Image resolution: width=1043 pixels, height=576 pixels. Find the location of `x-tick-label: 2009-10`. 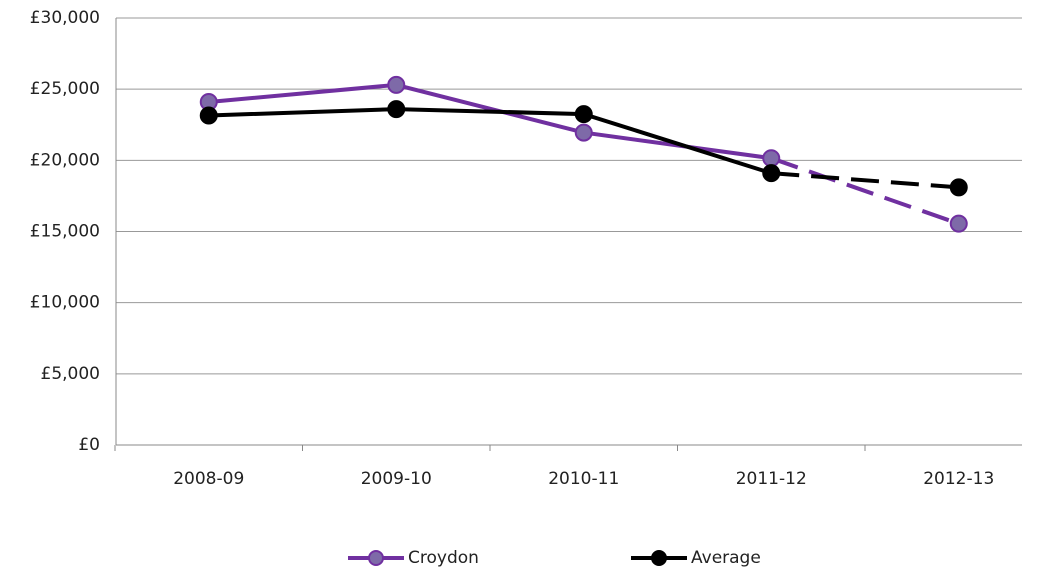

x-tick-label: 2009-10 is located at coordinates (396, 479).